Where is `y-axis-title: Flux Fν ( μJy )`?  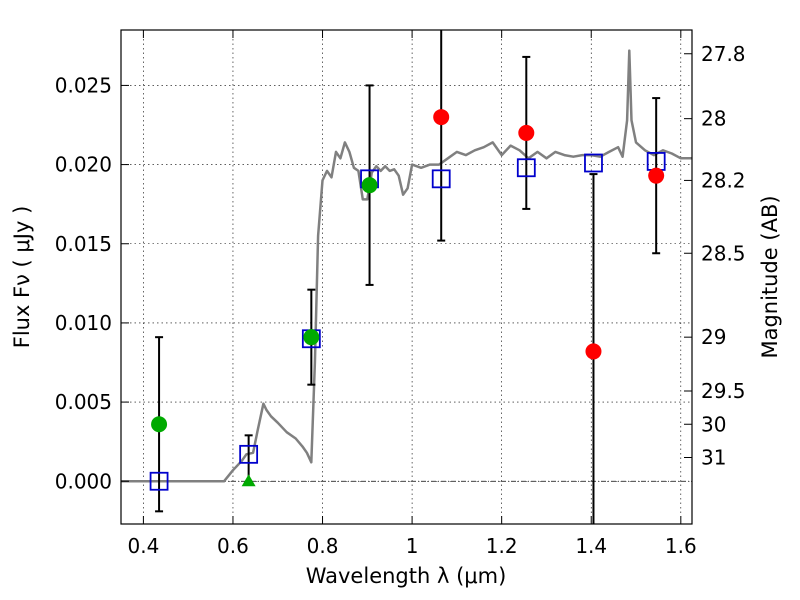 y-axis-title: Flux Fν ( μJy ) is located at coordinates (22, 277).